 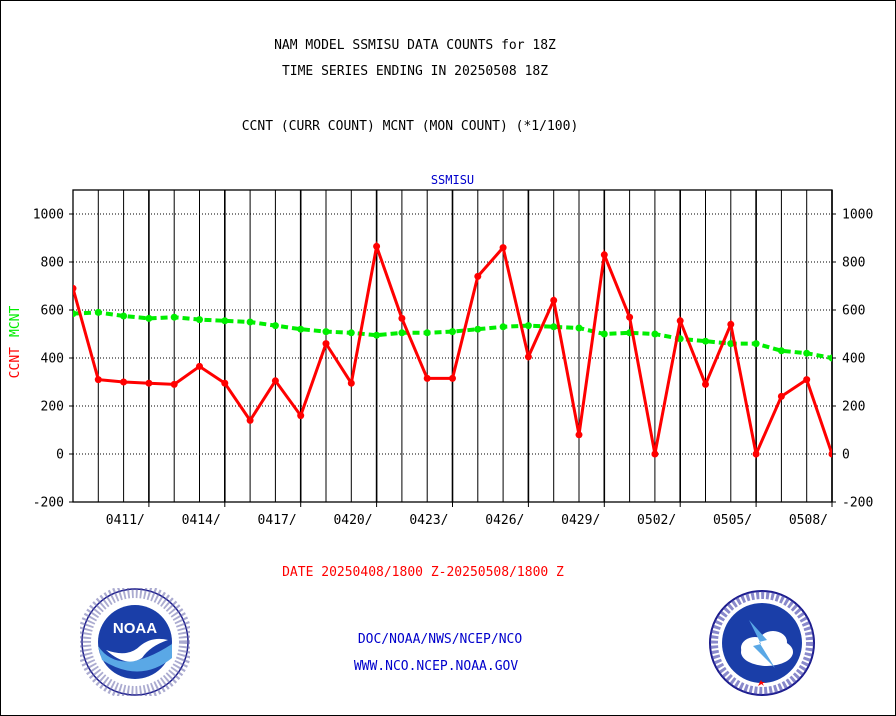 What do you see at coordinates (48, 503) in the screenshot?
I see `y-tick-label-left: -200` at bounding box center [48, 503].